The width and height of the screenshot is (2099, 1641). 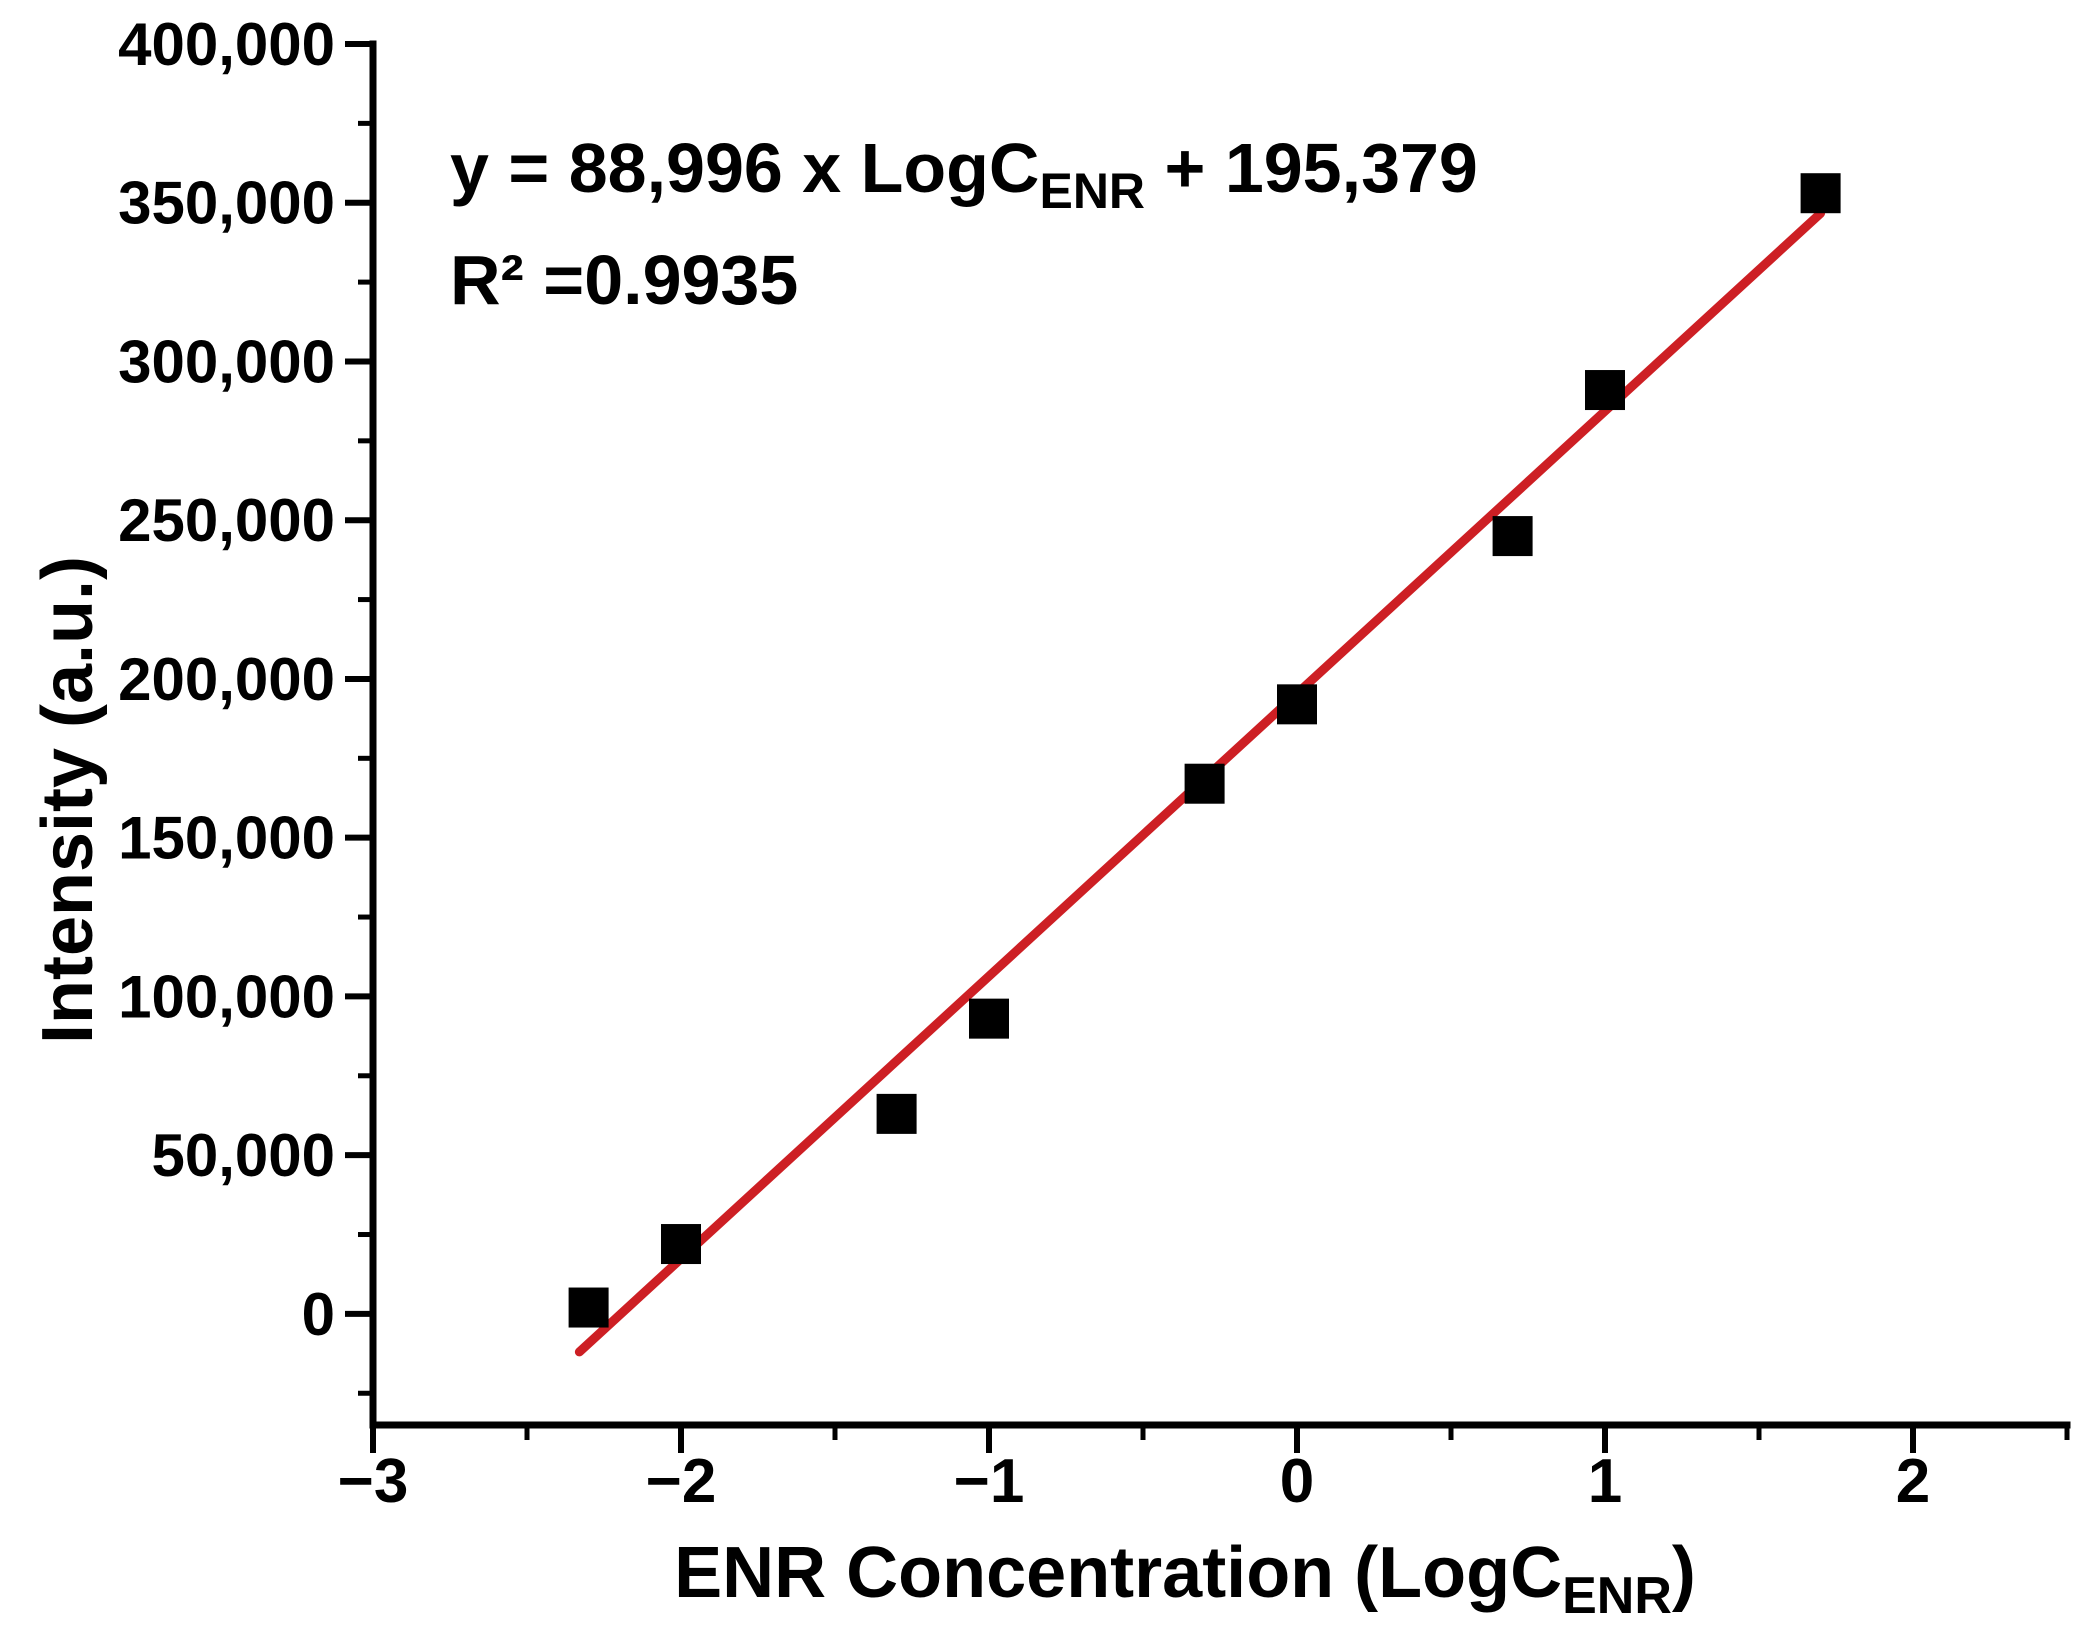 What do you see at coordinates (226, 838) in the screenshot?
I see `y-tick-label: 150,000` at bounding box center [226, 838].